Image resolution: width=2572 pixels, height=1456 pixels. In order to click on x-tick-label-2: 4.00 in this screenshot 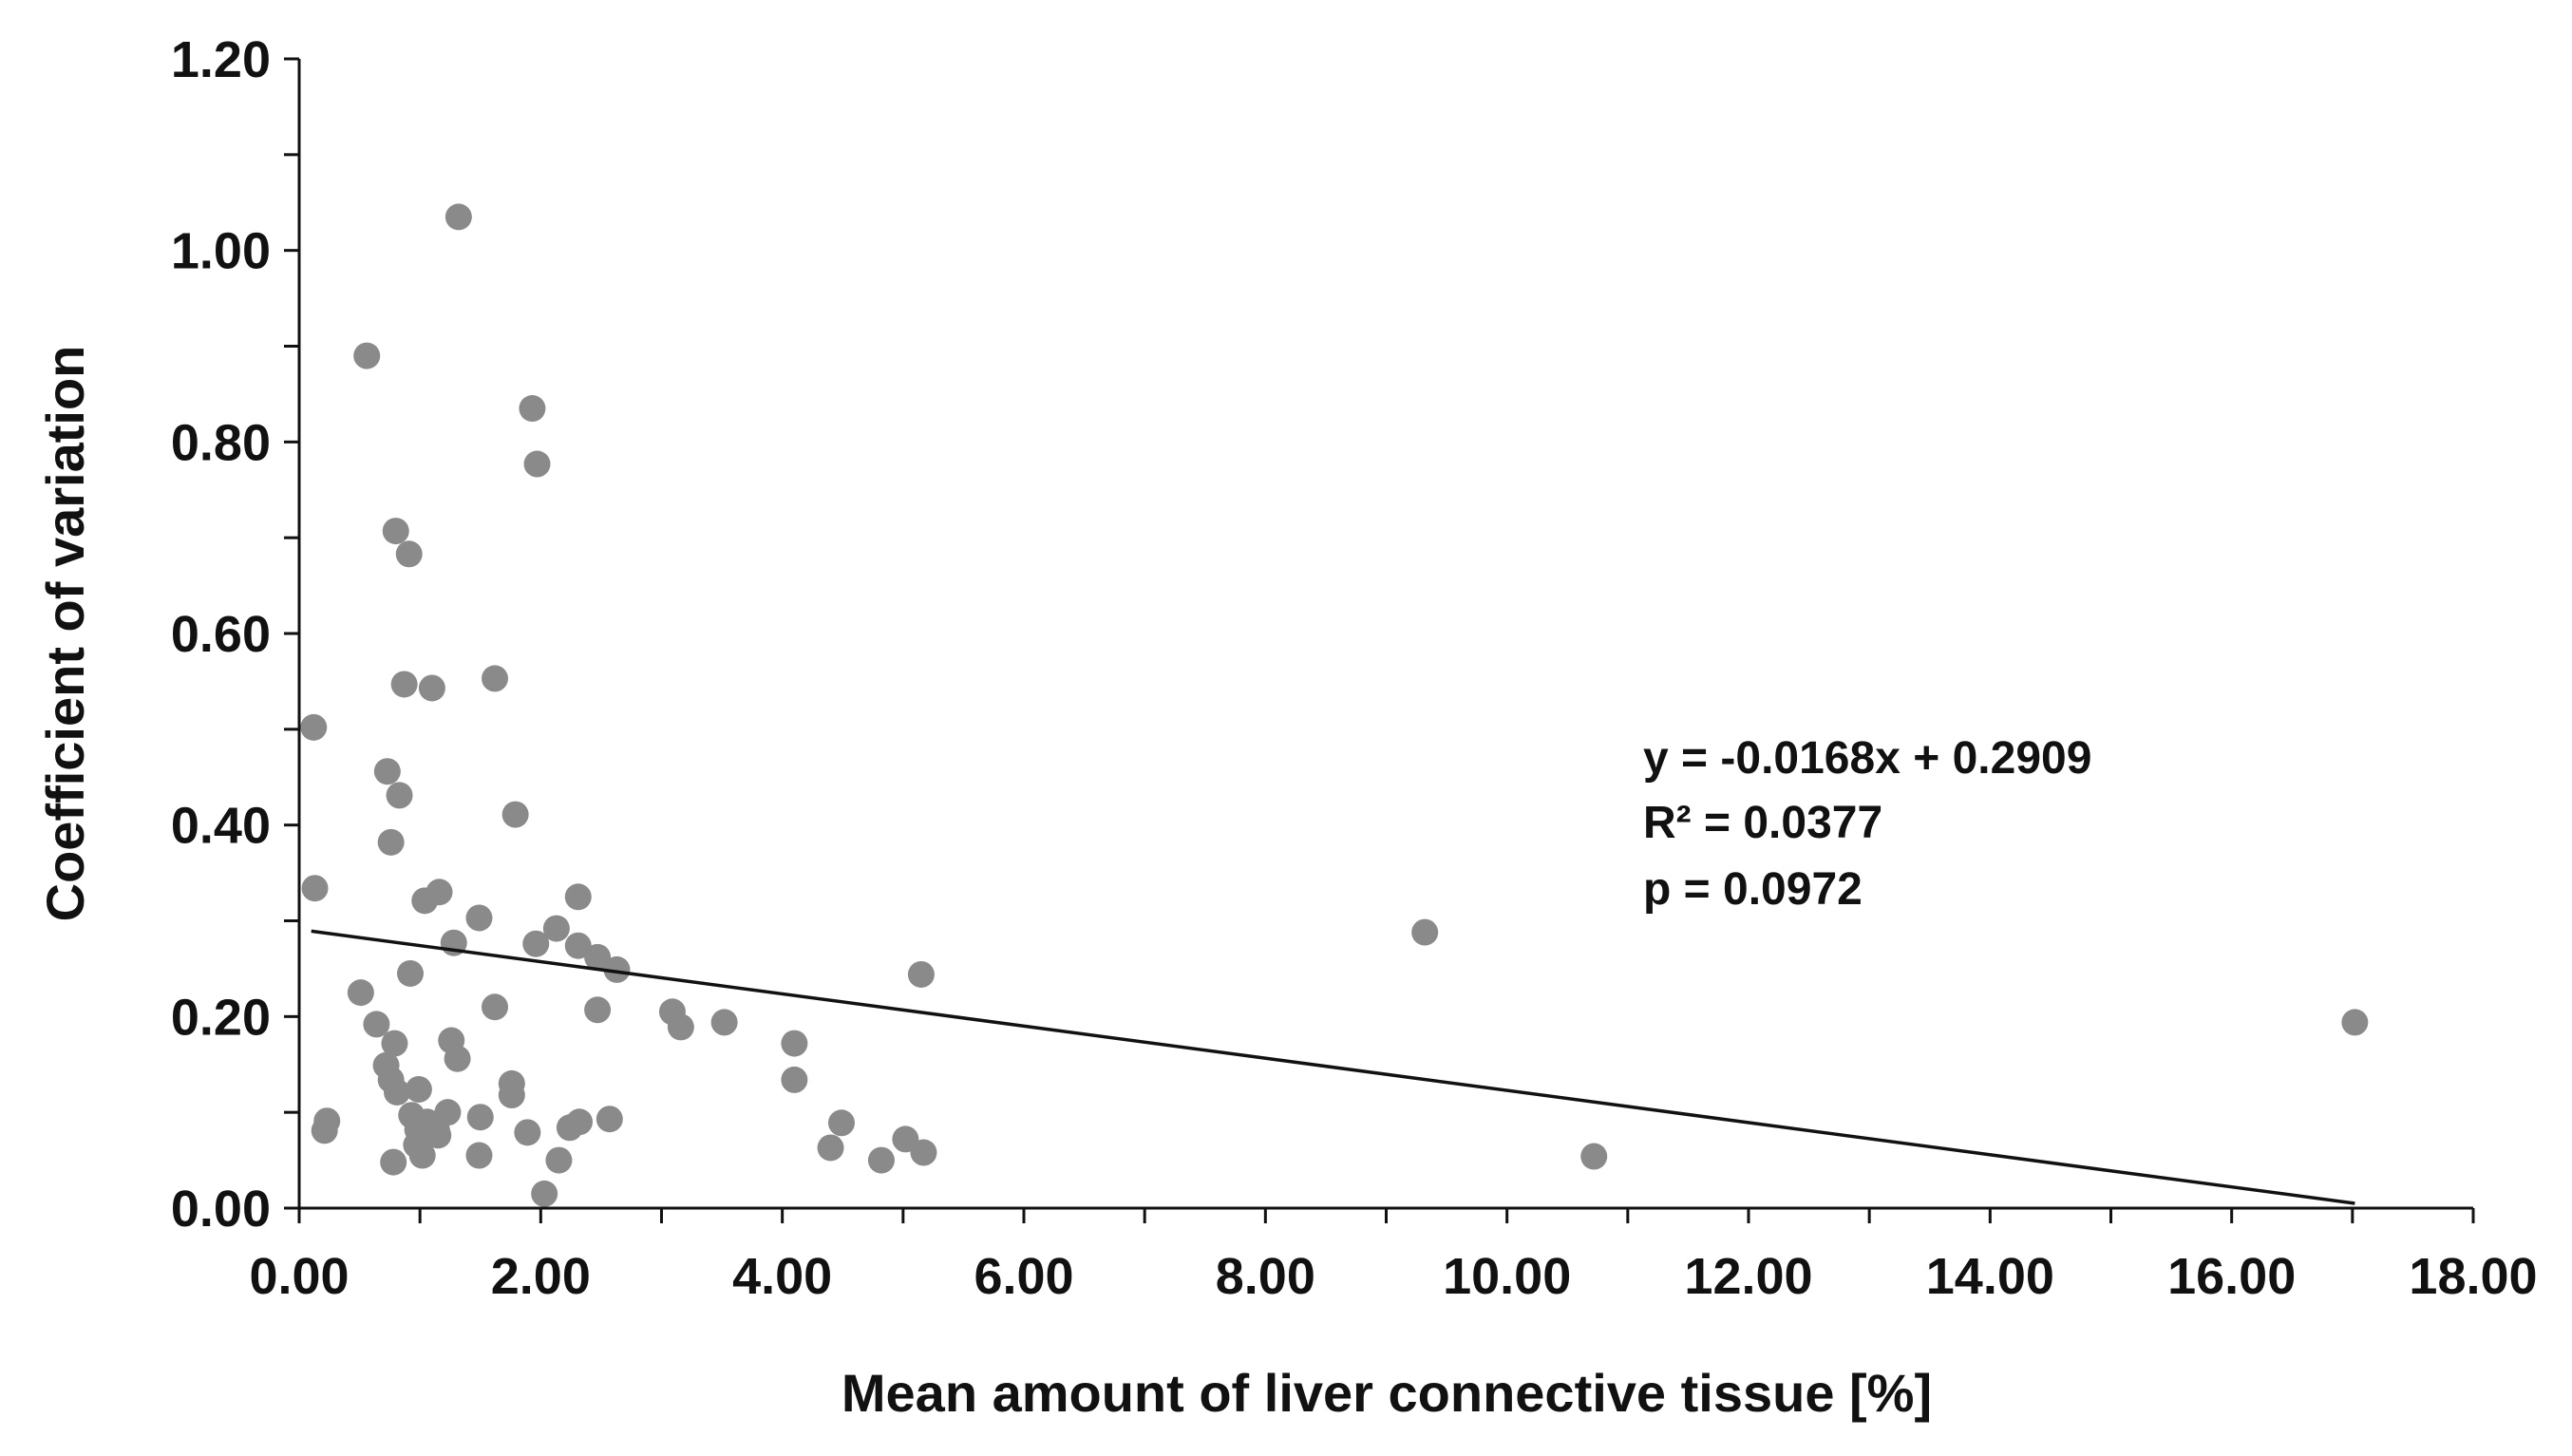, I will do `click(782, 1276)`.